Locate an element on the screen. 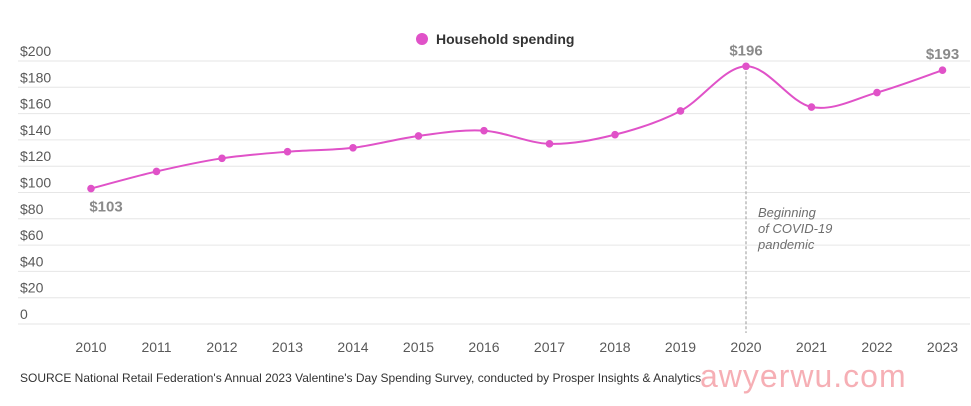 This screenshot has height=406, width=971. x-tick-label: 2020 is located at coordinates (745, 347).